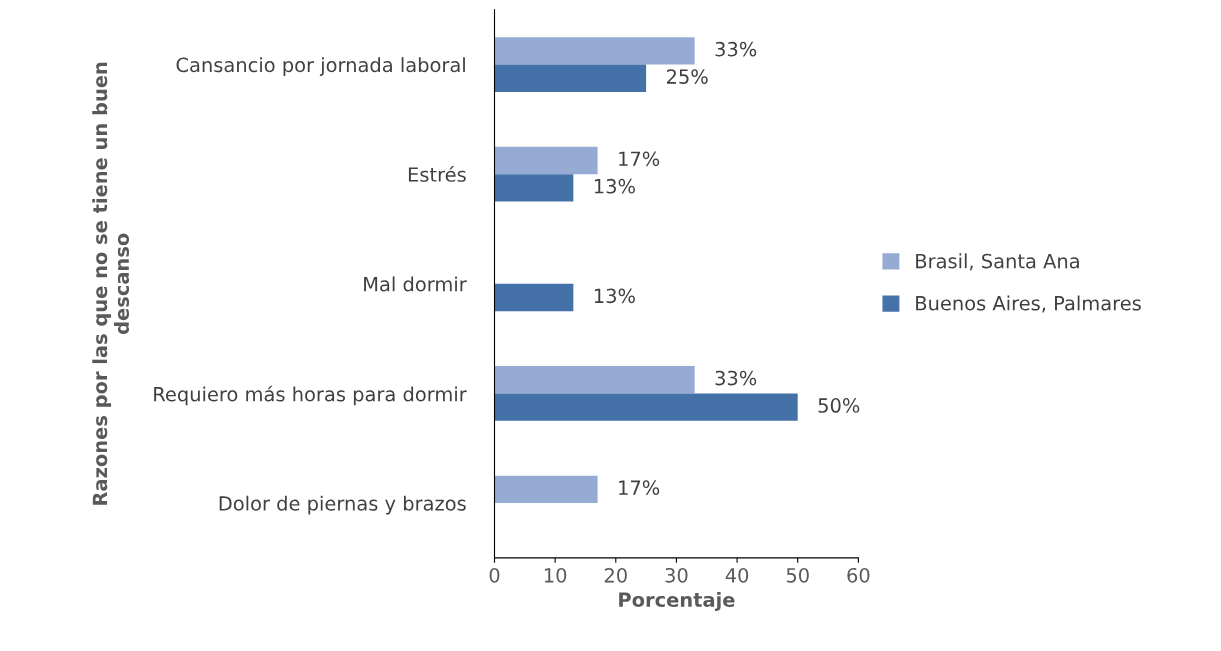 This screenshot has height=651, width=1221. Describe the element at coordinates (320, 67) in the screenshot. I see `y-tick-label: Cansancio por jornada laboral` at that location.